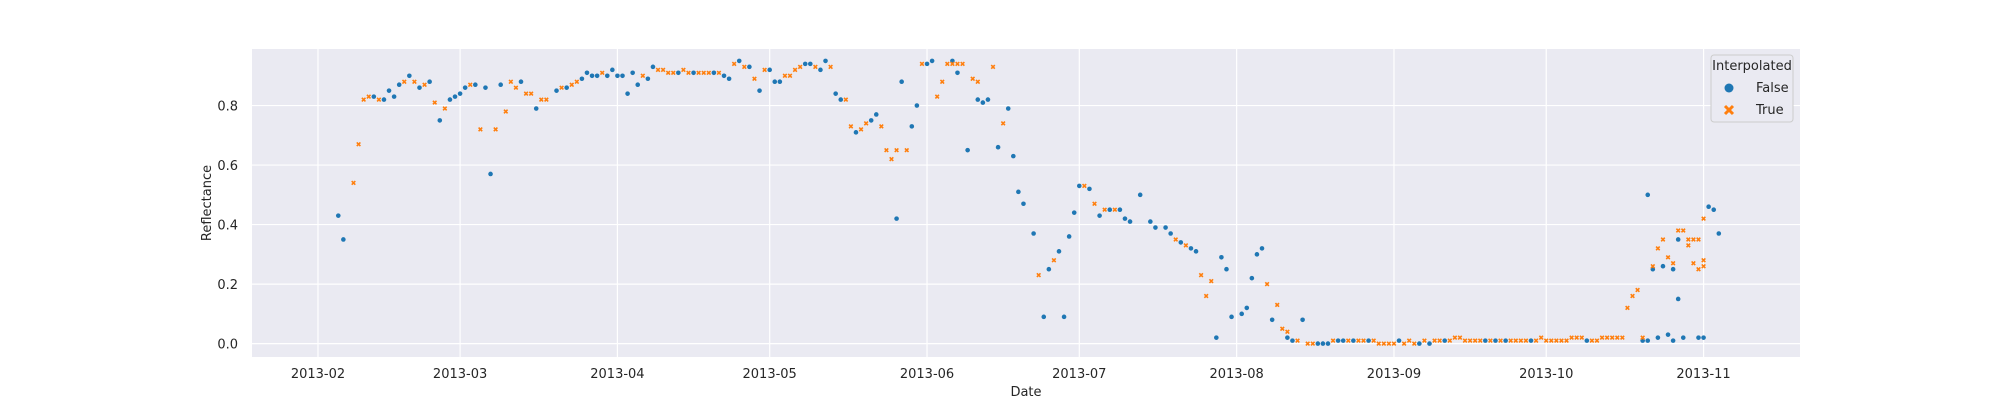  I want to click on y-tick-label: 0.2, so click(227, 285).